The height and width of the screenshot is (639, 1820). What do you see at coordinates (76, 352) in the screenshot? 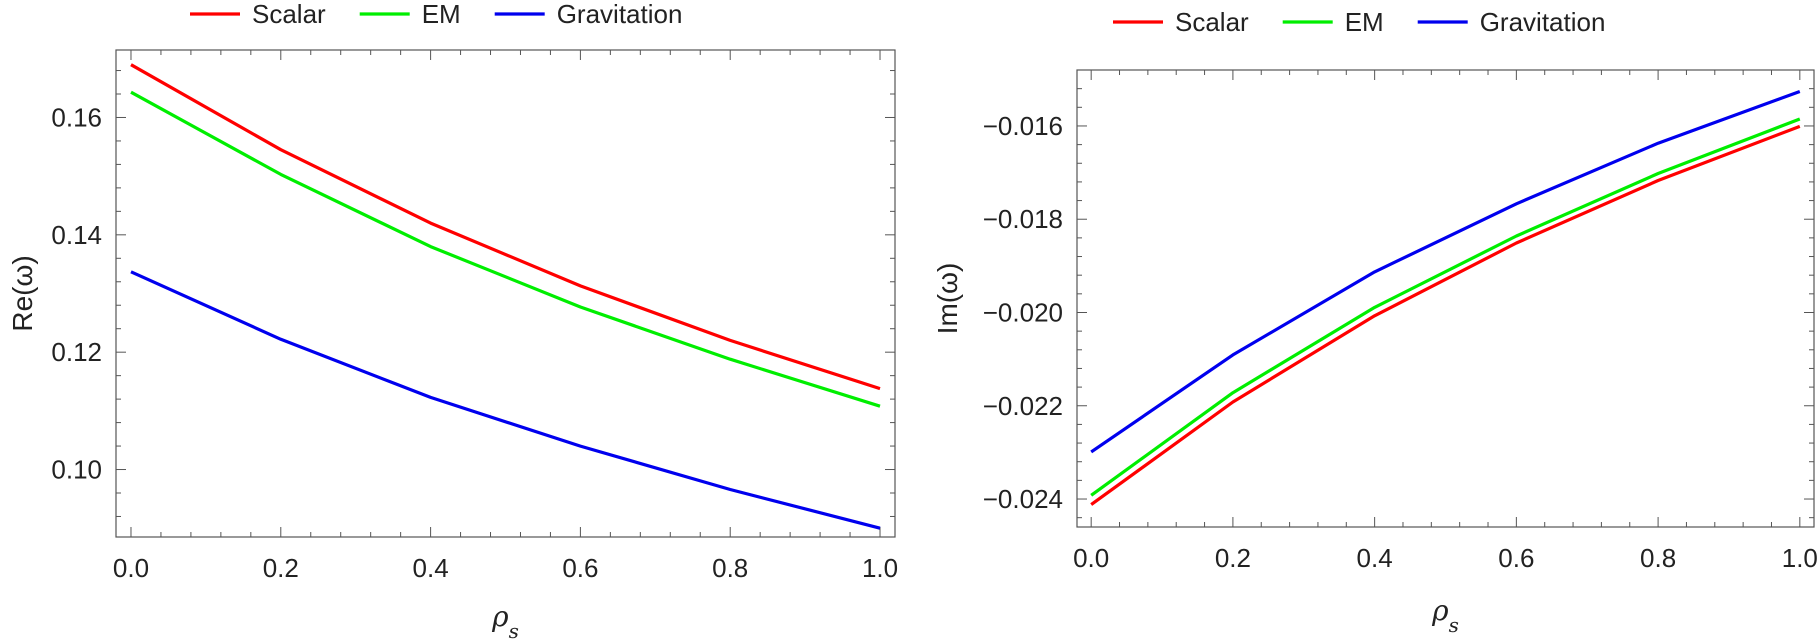
I see `left-y-tick-label: 0.12` at bounding box center [76, 352].